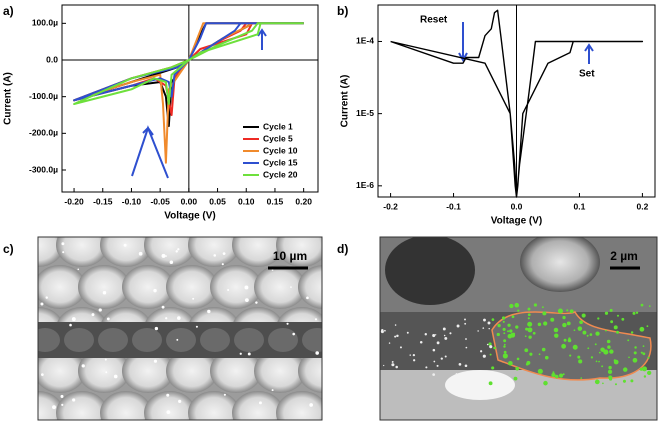 Image resolution: width=661 pixels, height=426 pixels. What do you see at coordinates (430, 271) in the screenshot?
I see `blob` at bounding box center [430, 271].